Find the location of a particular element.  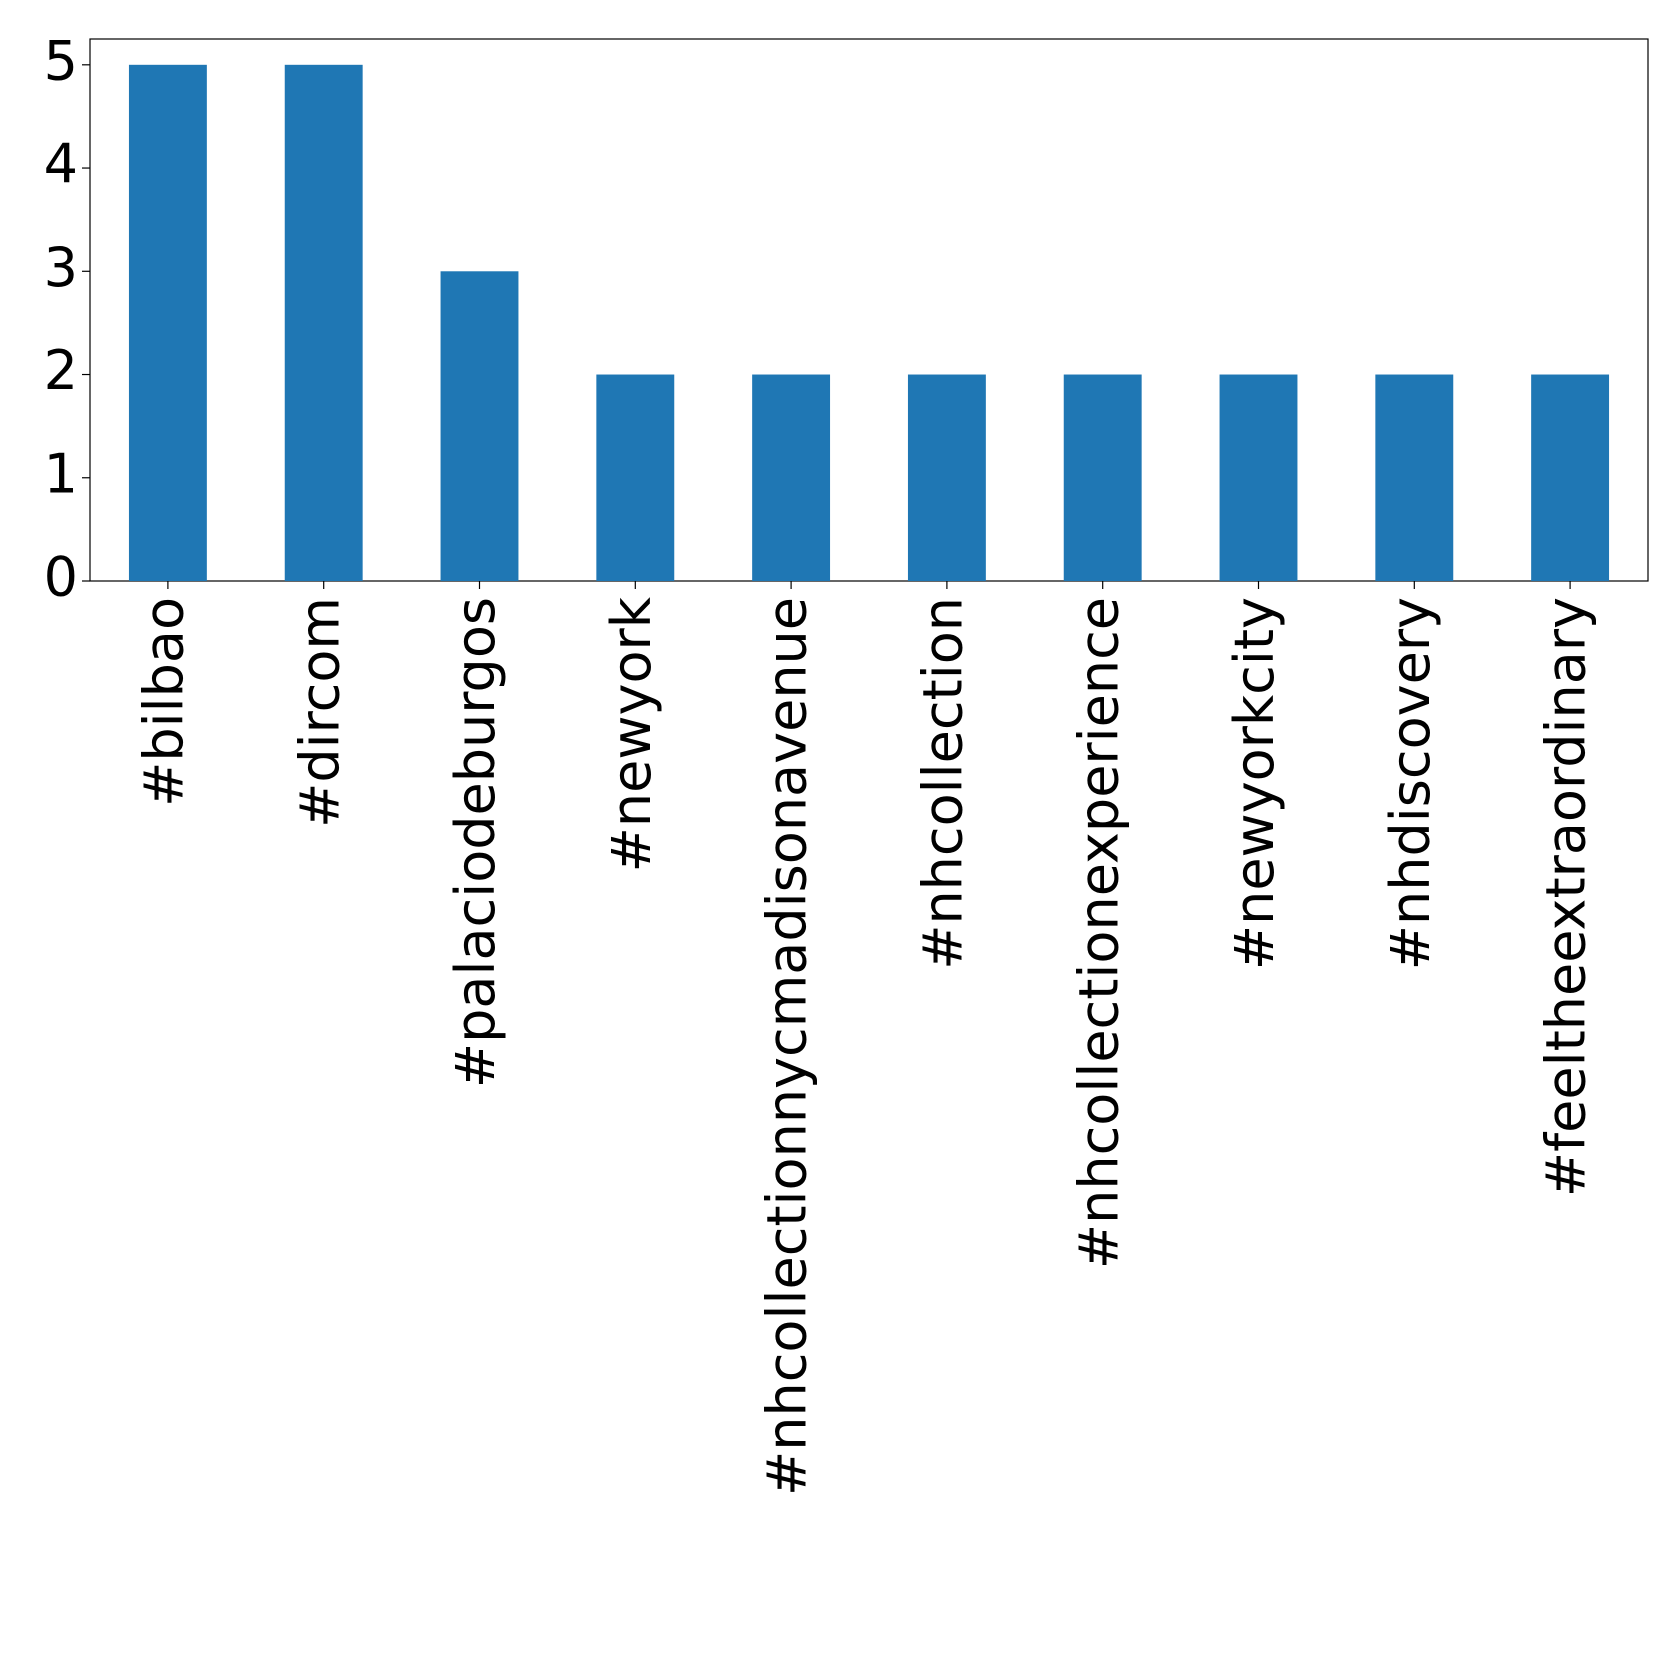

y-tick-label: 3 is located at coordinates (61, 267).